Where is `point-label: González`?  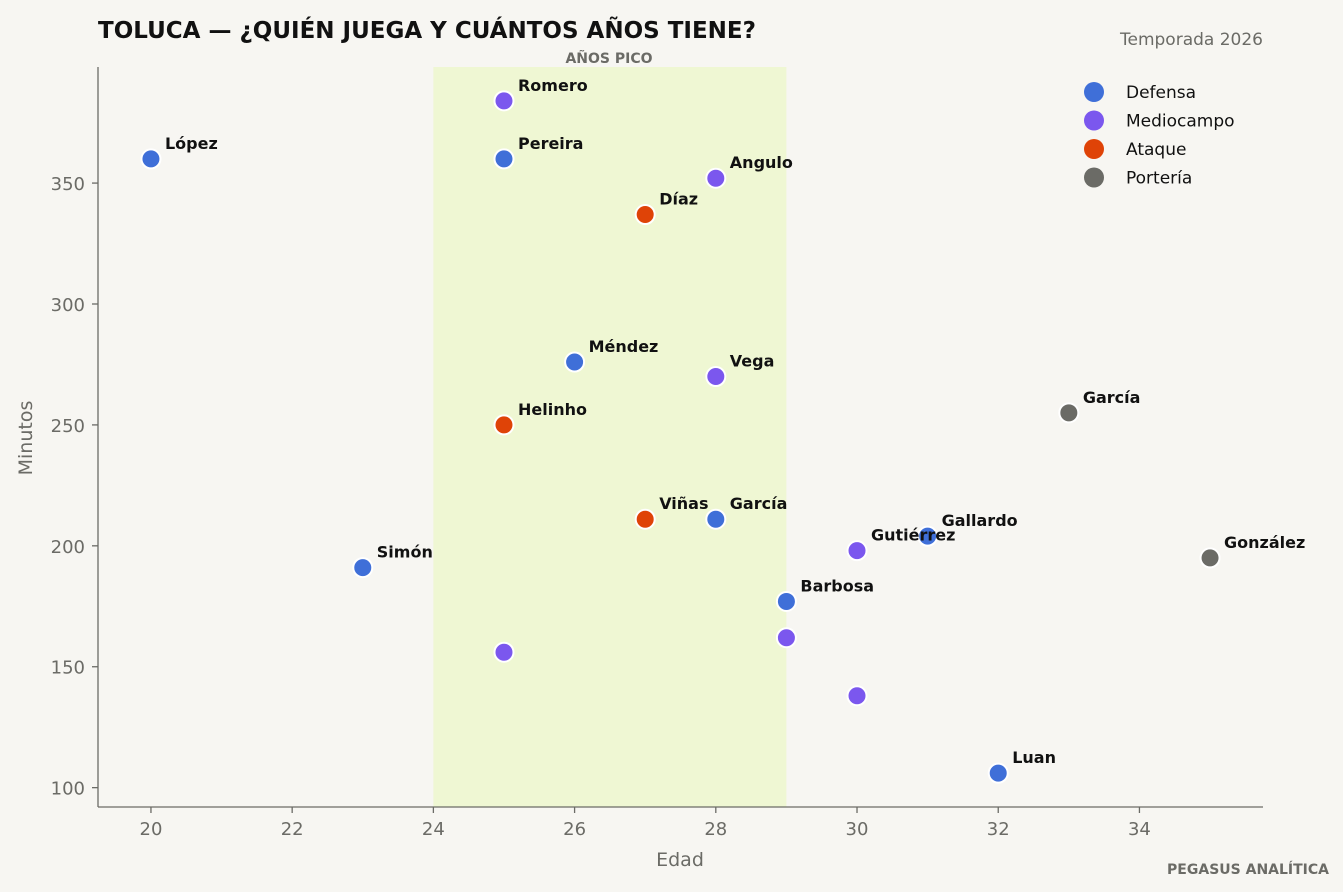
point-label: González is located at coordinates (1264, 542).